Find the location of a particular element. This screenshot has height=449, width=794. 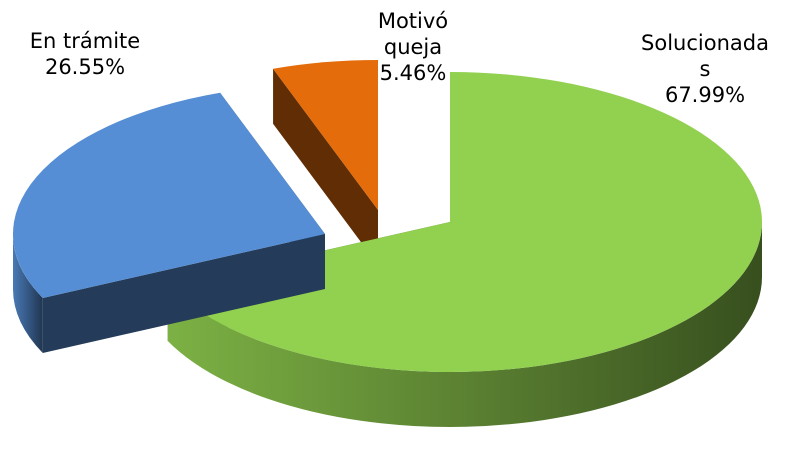

data-label: Solucionadas 67.99% is located at coordinates (705, 69).